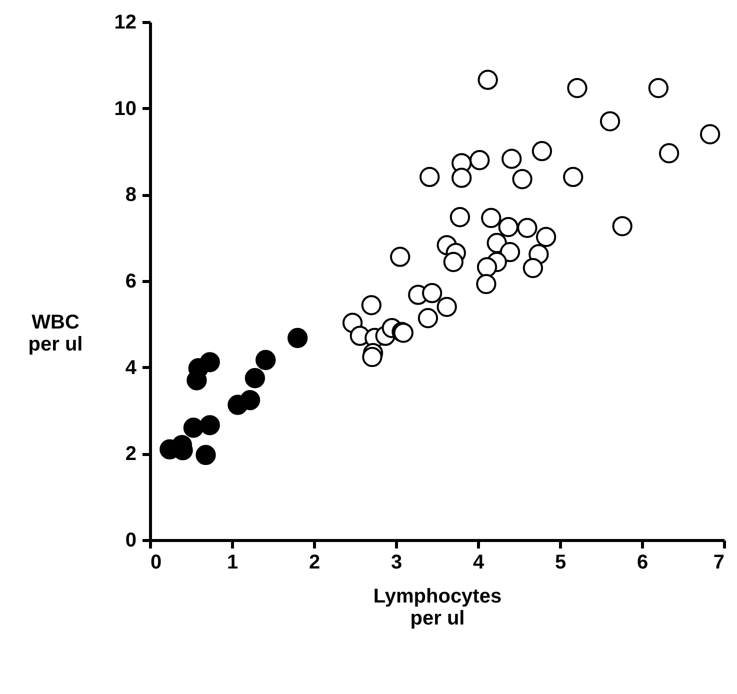  Describe the element at coordinates (125, 23) in the screenshot. I see `y-tick-label: 12` at that location.